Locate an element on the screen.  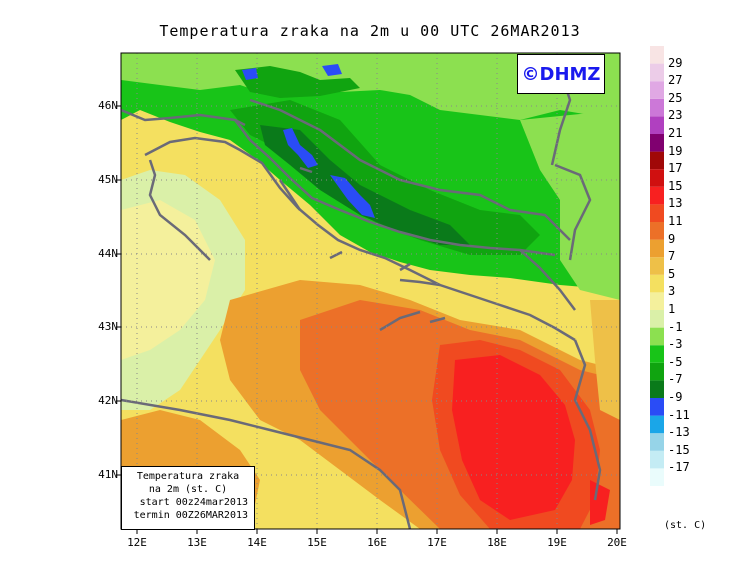
info-line: termin 00Z26MAR2013 is located at coordinates (190, 515).